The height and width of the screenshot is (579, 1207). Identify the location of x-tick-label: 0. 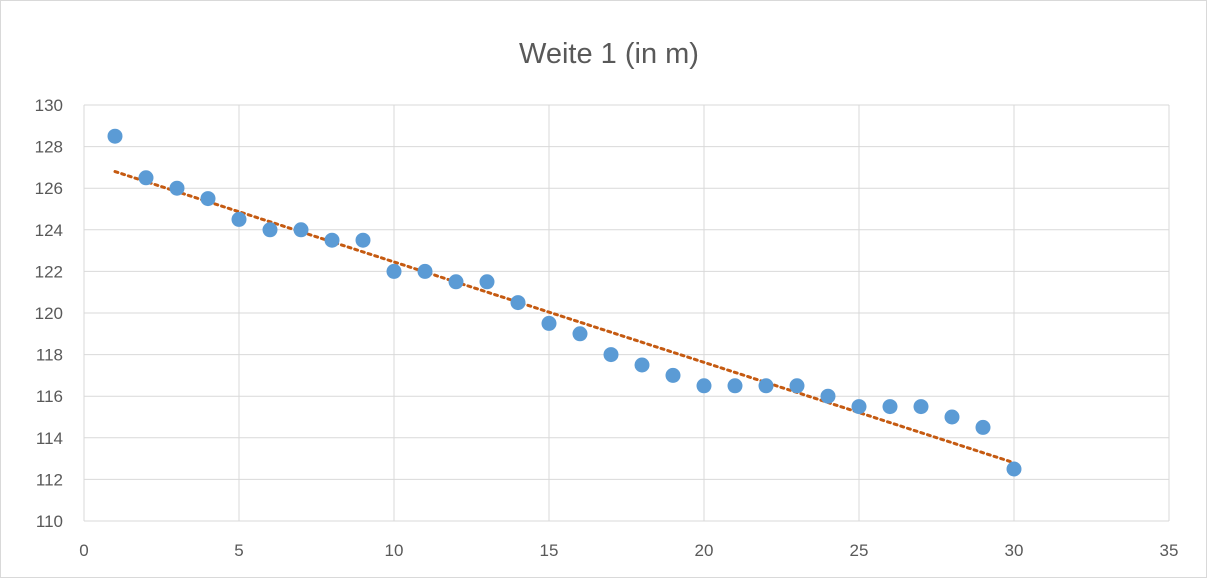
(83, 550).